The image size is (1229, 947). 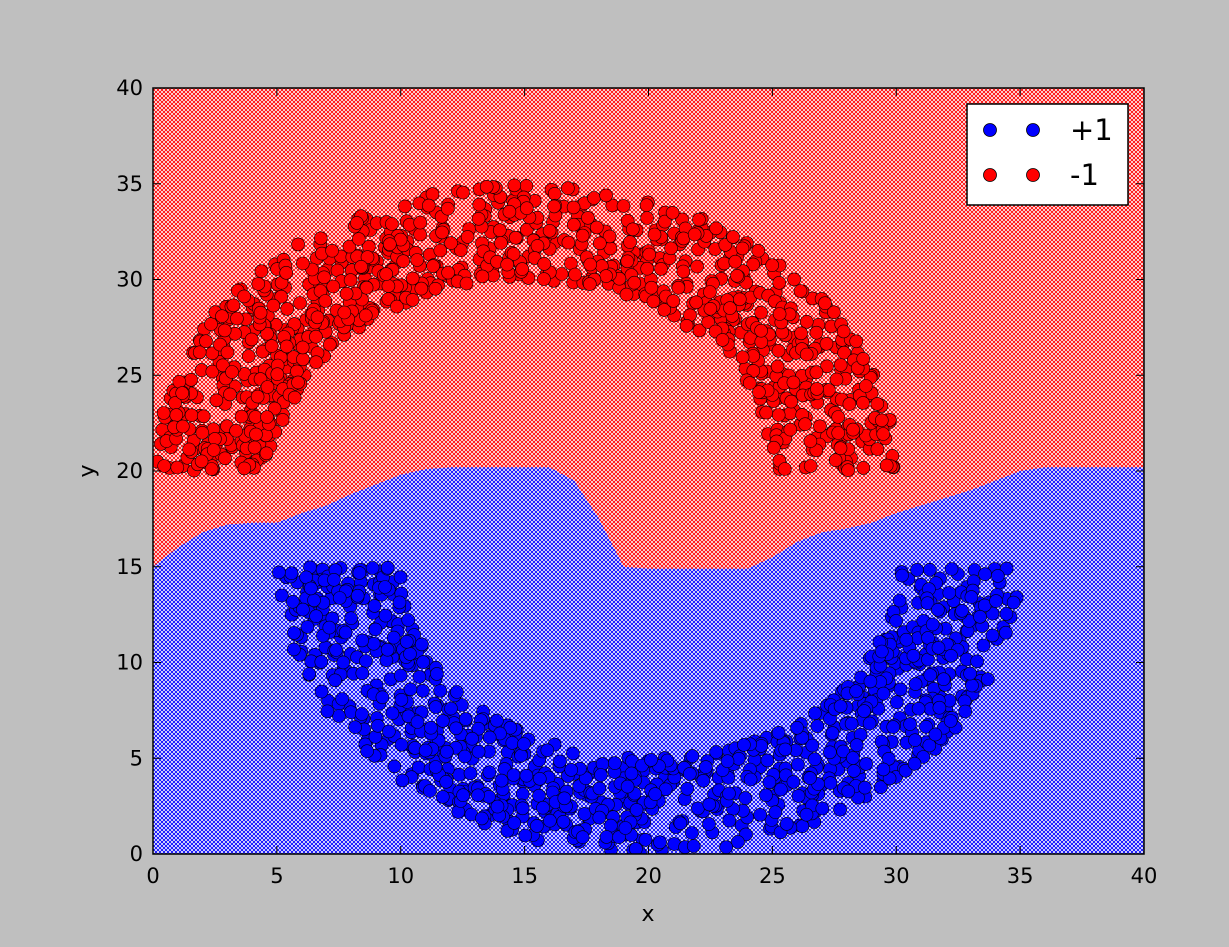 I want to click on x-tick-label: 20, so click(x=648, y=876).